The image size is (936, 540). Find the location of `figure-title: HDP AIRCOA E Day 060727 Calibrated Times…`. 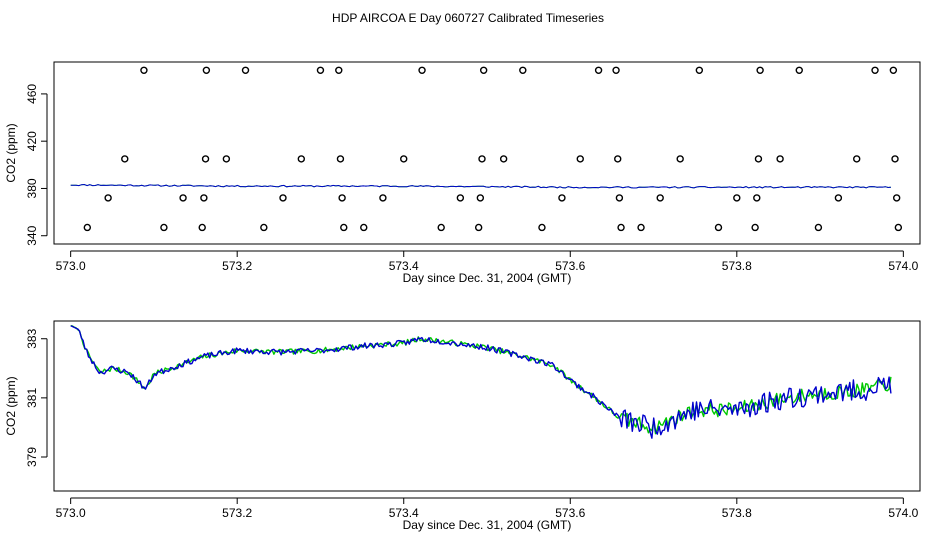

figure-title: HDP AIRCOA E Day 060727 Calibrated Times… is located at coordinates (468, 18).